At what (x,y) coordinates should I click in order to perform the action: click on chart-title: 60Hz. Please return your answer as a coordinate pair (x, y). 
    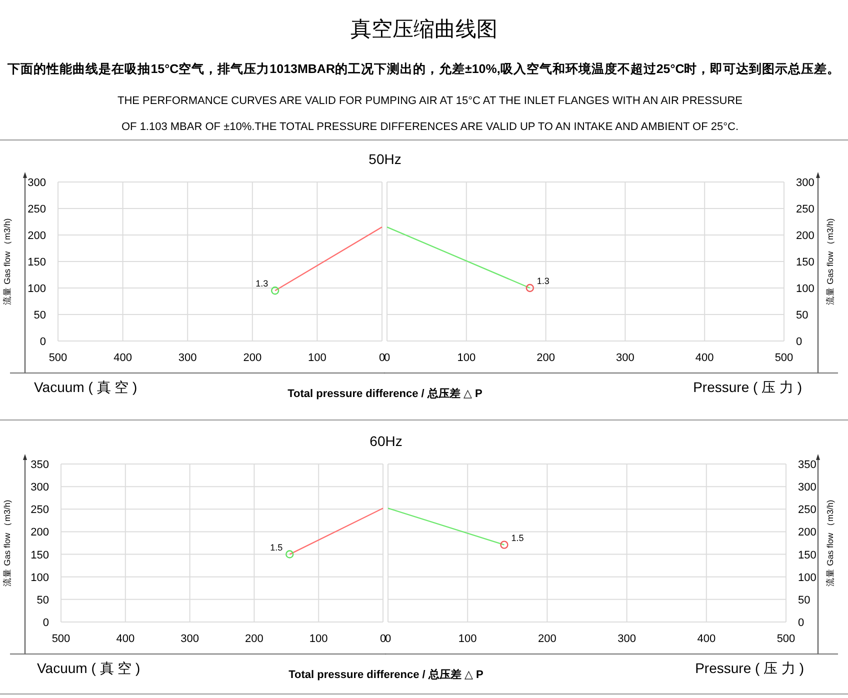
    Looking at the image, I should click on (386, 441).